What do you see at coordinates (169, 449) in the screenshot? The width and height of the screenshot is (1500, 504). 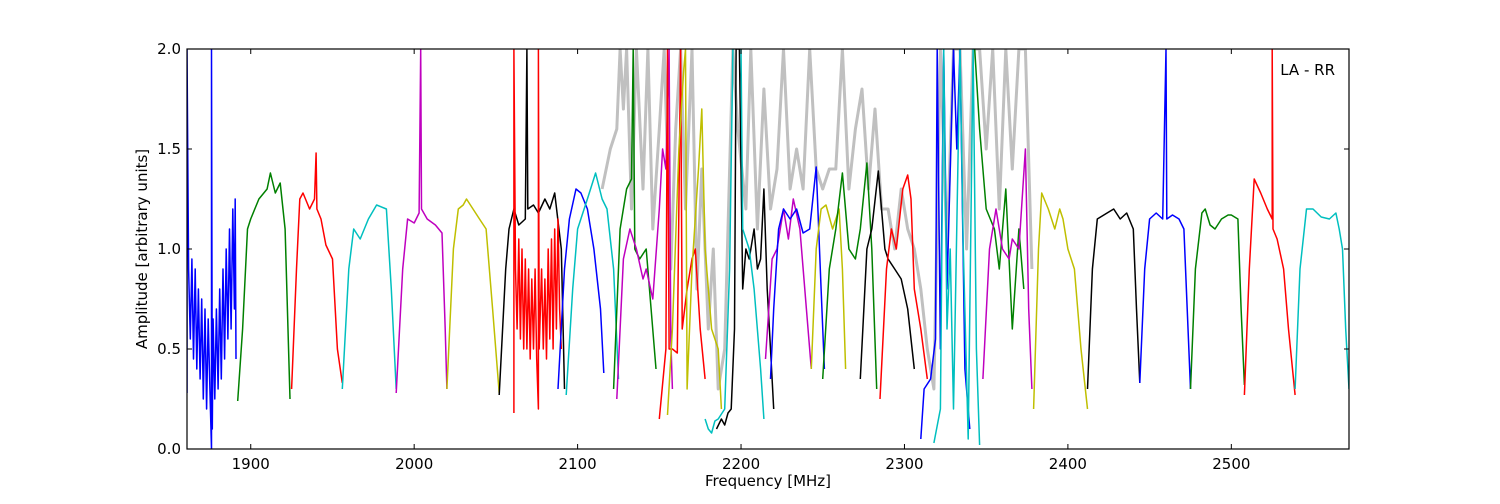 I see `y-tick-label: 0.0` at bounding box center [169, 449].